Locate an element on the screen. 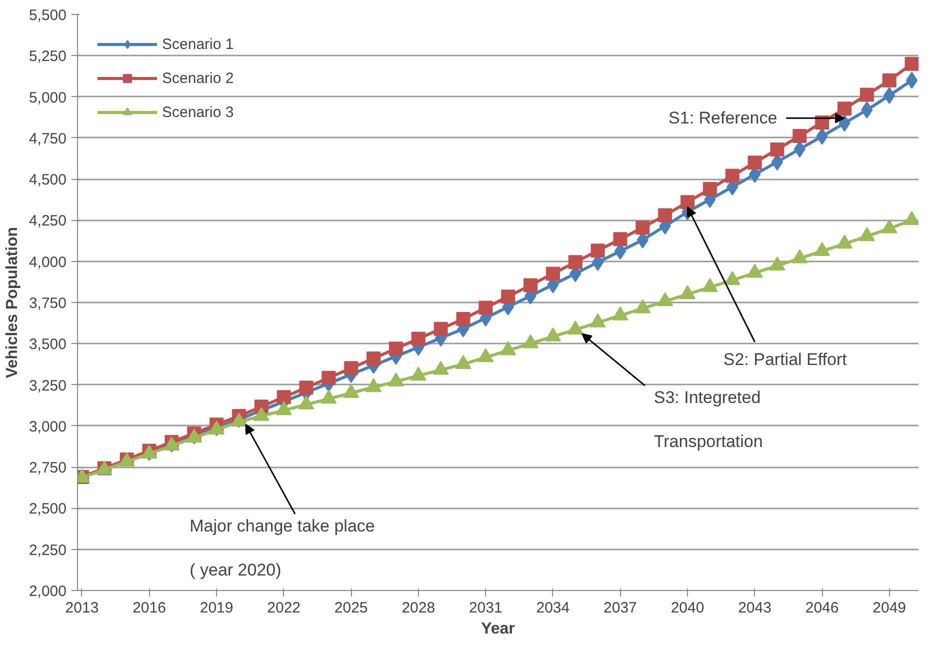 The image size is (937, 648). x-tick-label: 2040 is located at coordinates (687, 608).